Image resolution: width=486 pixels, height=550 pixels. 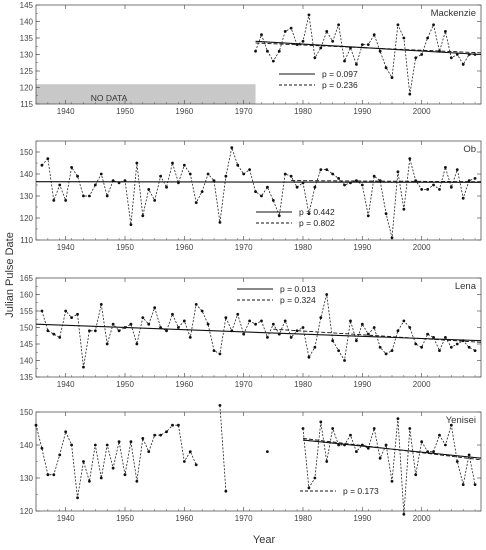 I want to click on x-tick-label: 1970, so click(x=244, y=384).